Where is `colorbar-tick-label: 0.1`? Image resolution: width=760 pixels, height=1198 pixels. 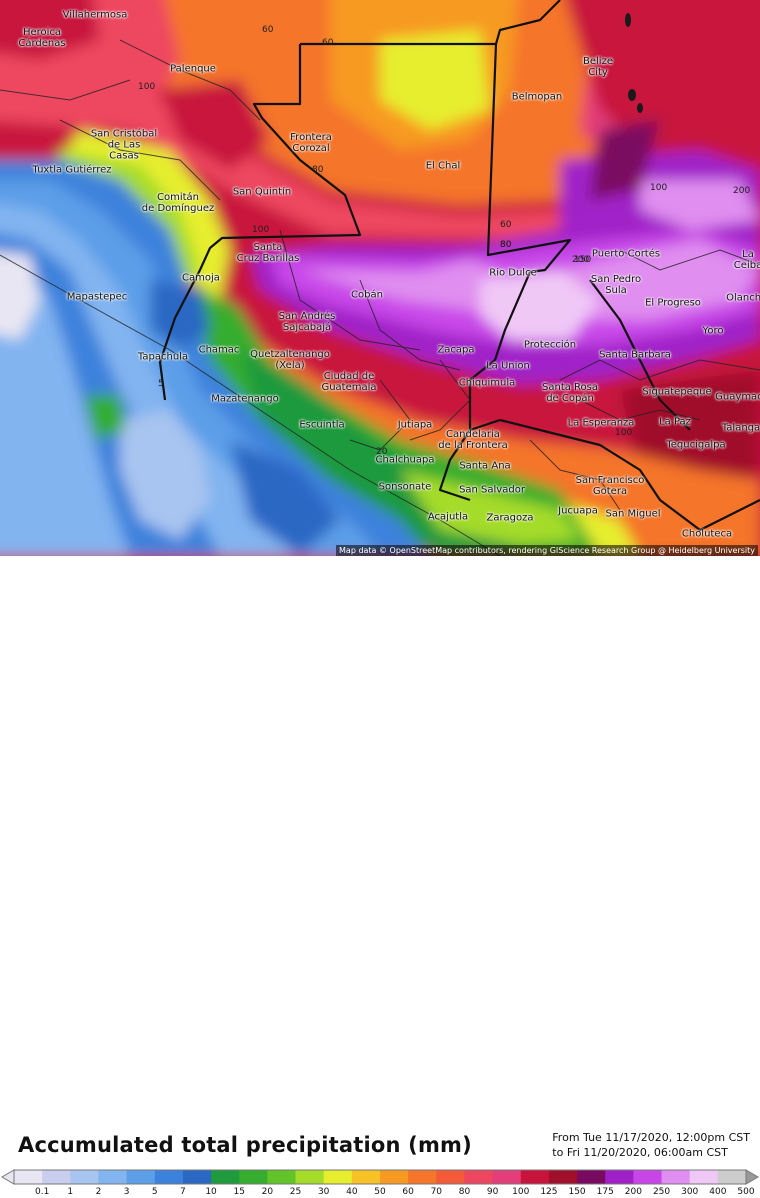
colorbar-tick-label: 0.1 is located at coordinates (42, 1192).